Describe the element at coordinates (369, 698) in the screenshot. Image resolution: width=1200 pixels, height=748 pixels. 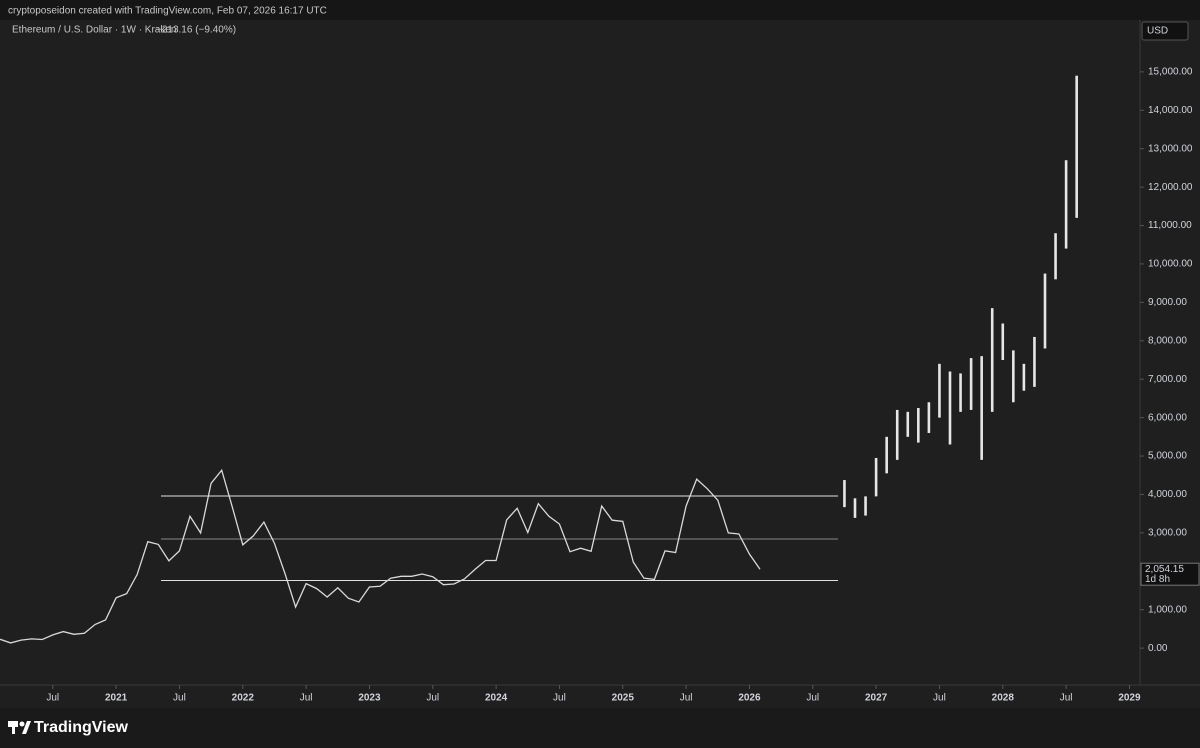
I see `x-tick-label: 2023` at that location.